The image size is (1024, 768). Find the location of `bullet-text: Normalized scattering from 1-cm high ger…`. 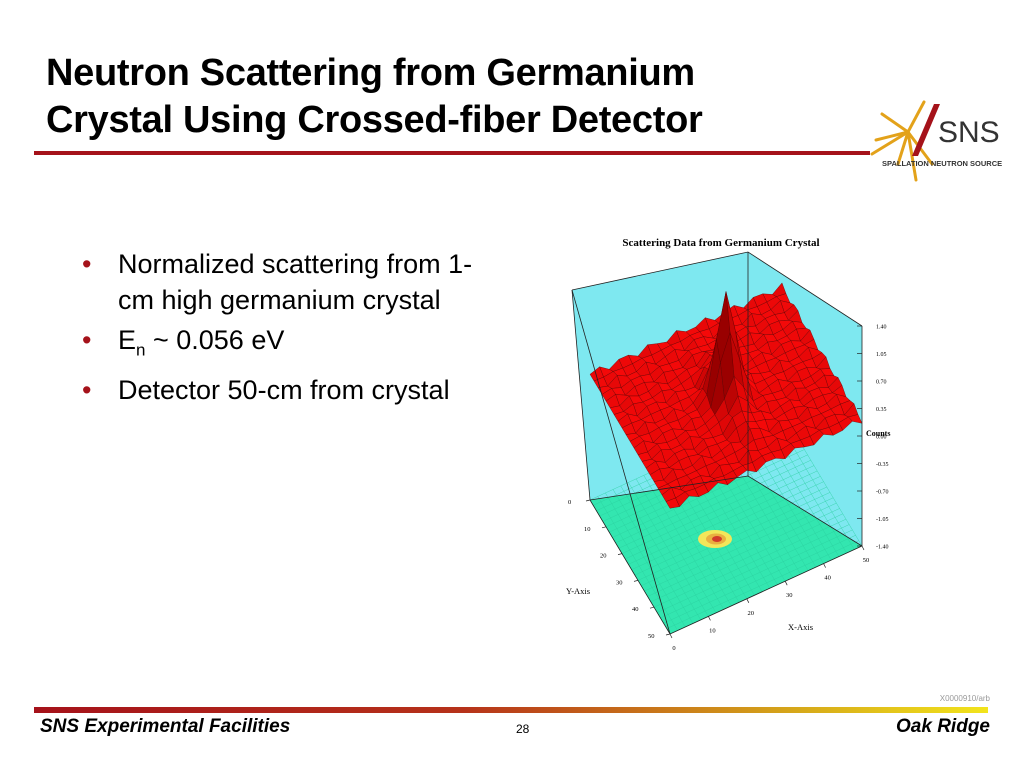

bullet-text: Normalized scattering from 1-cm high ger… is located at coordinates (295, 282).